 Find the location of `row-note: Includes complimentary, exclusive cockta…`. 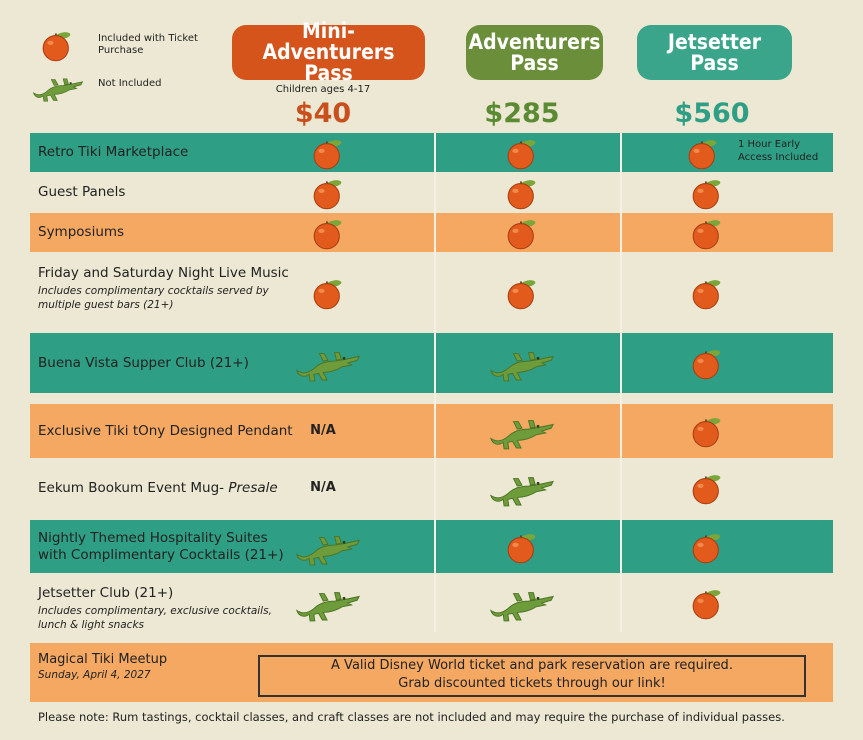

row-note: Includes complimentary, exclusive cockta… is located at coordinates (155, 618).